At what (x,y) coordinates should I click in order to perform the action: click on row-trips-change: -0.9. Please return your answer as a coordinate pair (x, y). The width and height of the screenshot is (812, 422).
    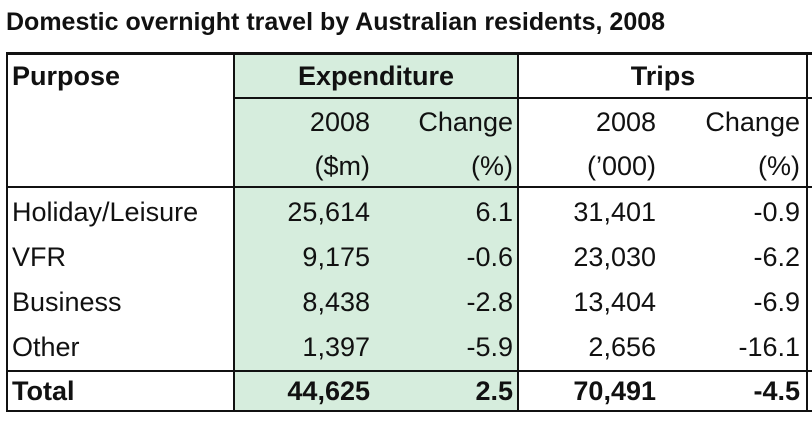
    Looking at the image, I should click on (776, 212).